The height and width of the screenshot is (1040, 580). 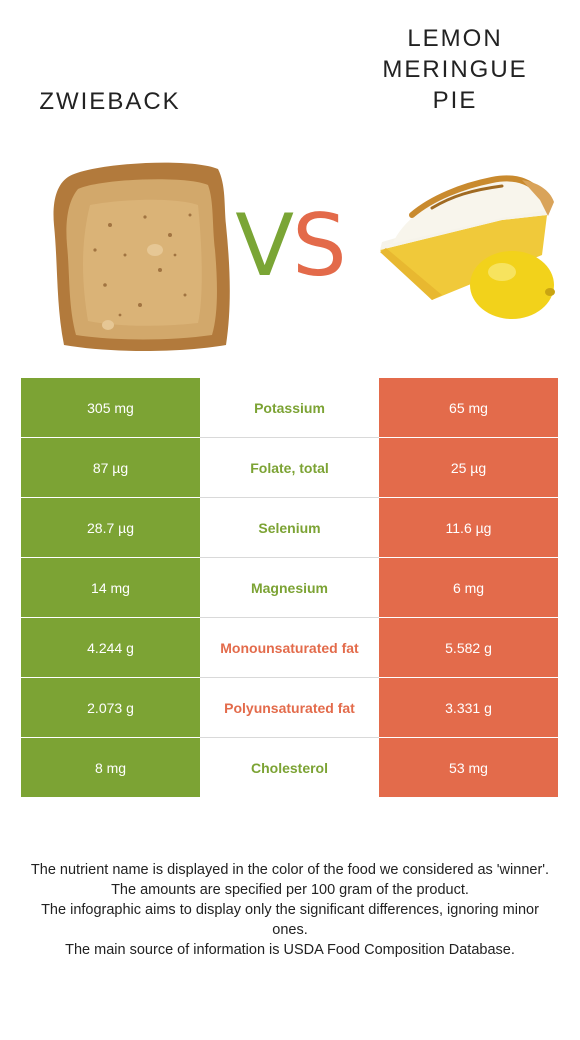 I want to click on vs-letter-v: V, so click(x=264, y=246).